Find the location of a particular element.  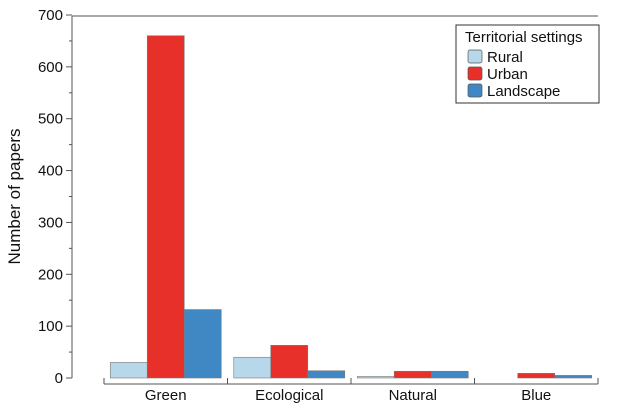

bar-rural-natural is located at coordinates (375, 377).